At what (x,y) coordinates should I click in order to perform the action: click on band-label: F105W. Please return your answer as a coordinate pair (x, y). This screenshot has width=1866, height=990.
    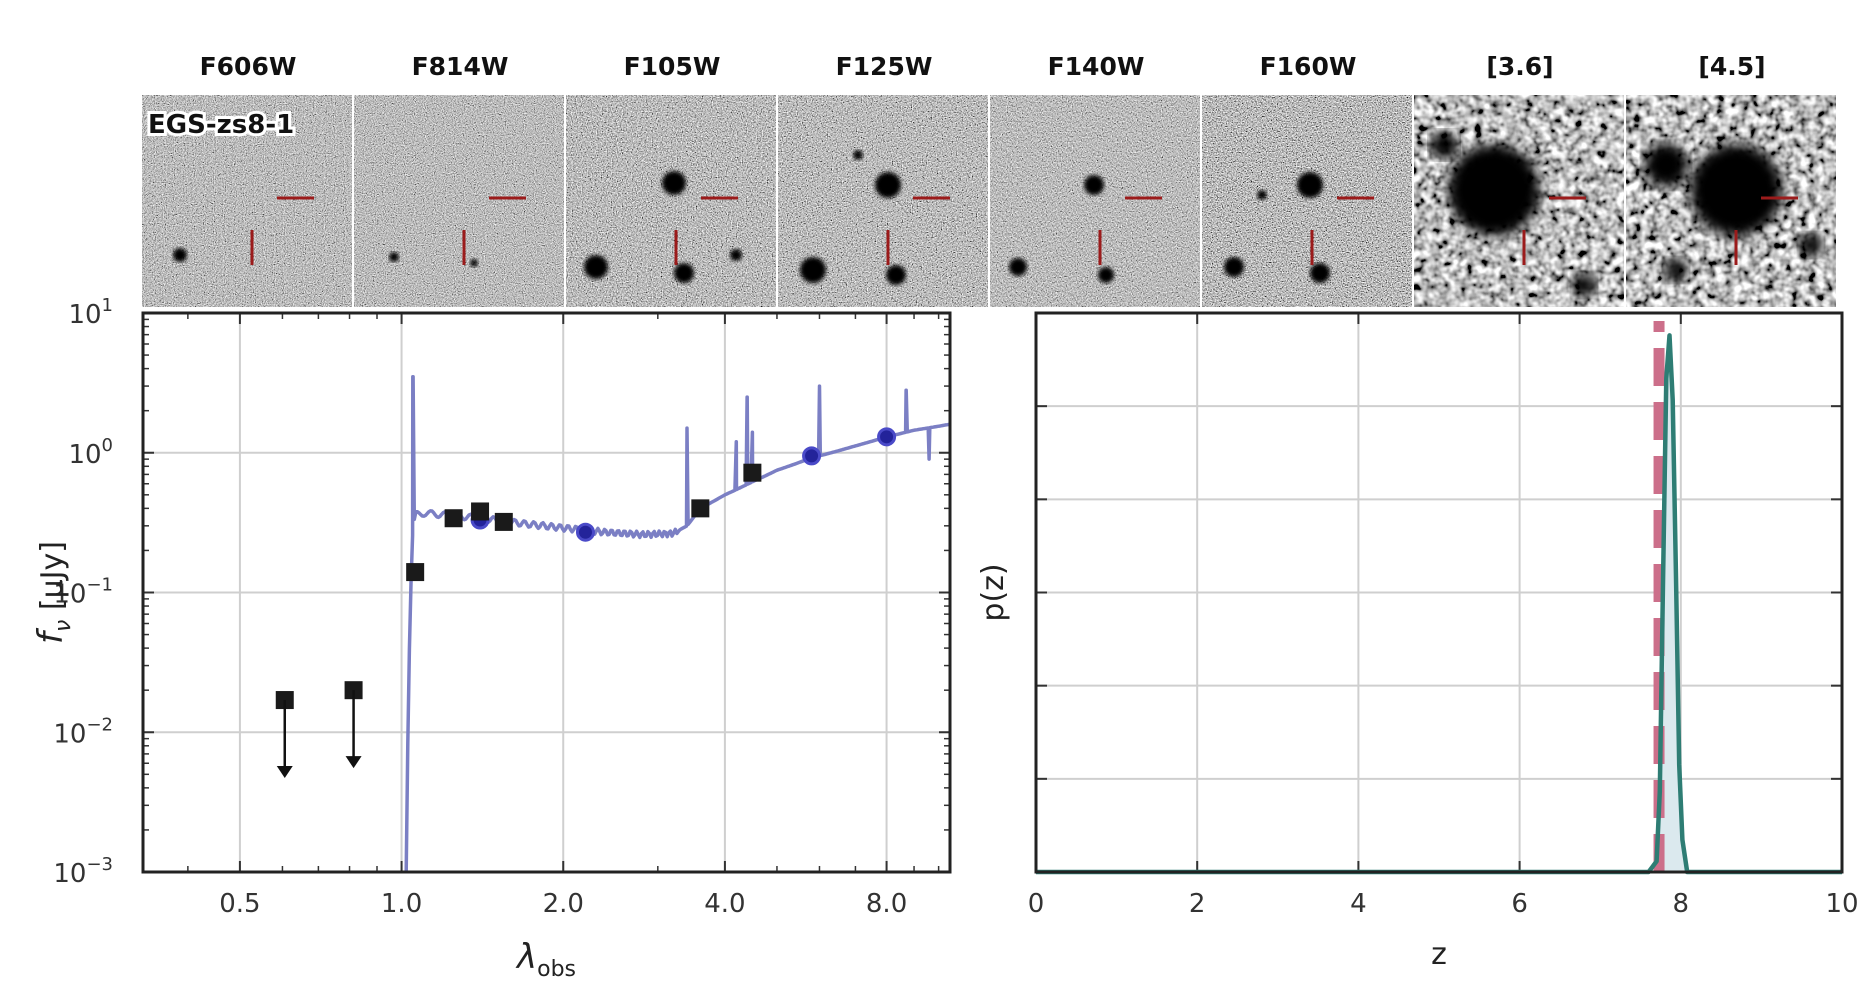
    Looking at the image, I should click on (672, 66).